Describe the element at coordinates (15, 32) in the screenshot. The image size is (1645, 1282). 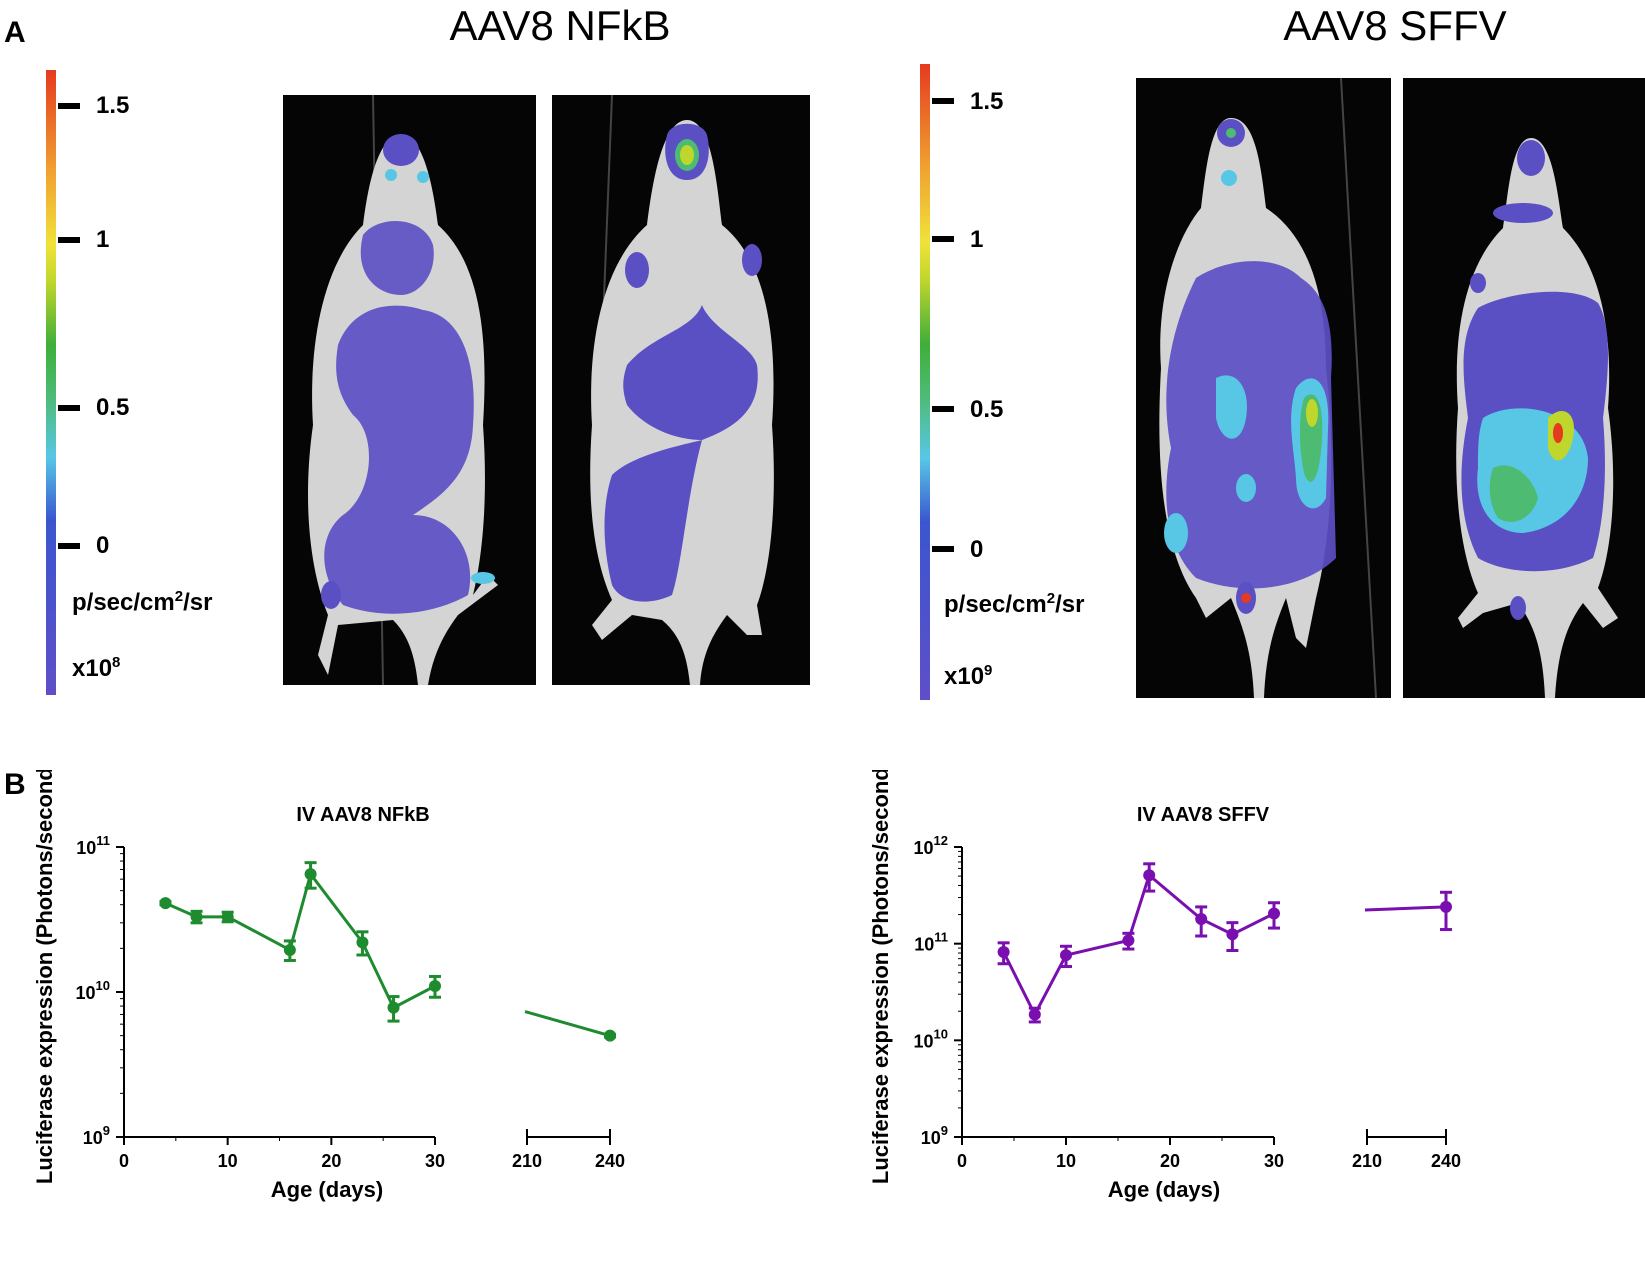
I see `panel-label-a: A` at that location.